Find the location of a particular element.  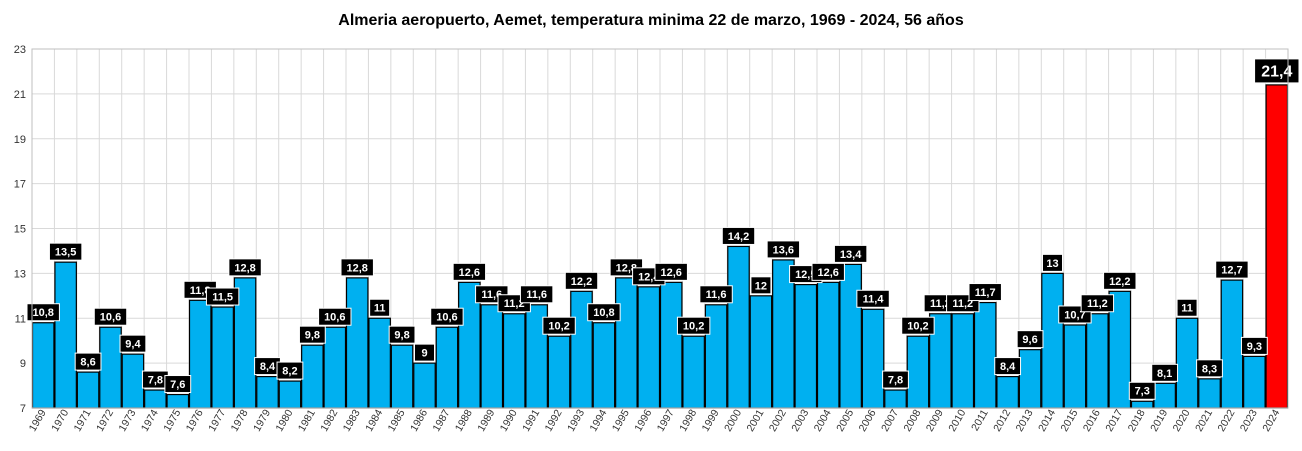

data-label-2015: 10,7 is located at coordinates (1074, 315).